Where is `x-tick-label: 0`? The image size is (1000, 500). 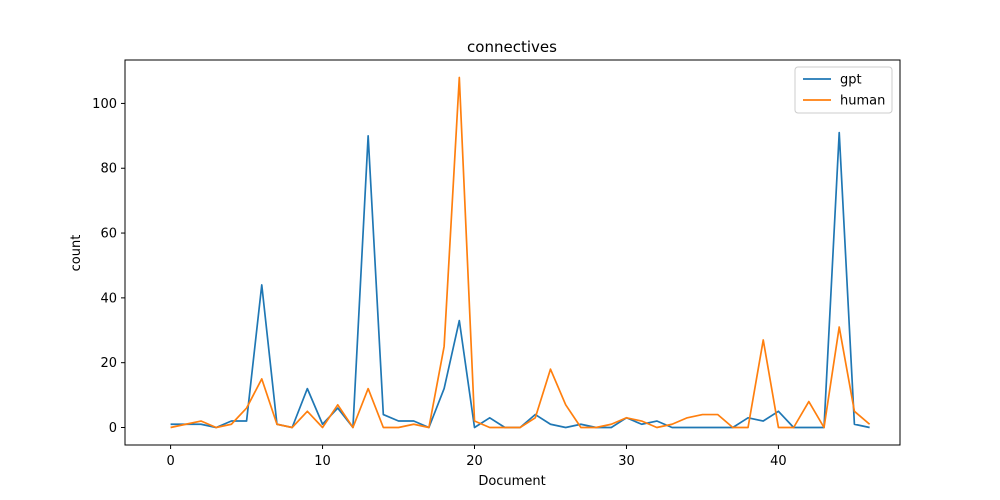
x-tick-label: 0 is located at coordinates (170, 461).